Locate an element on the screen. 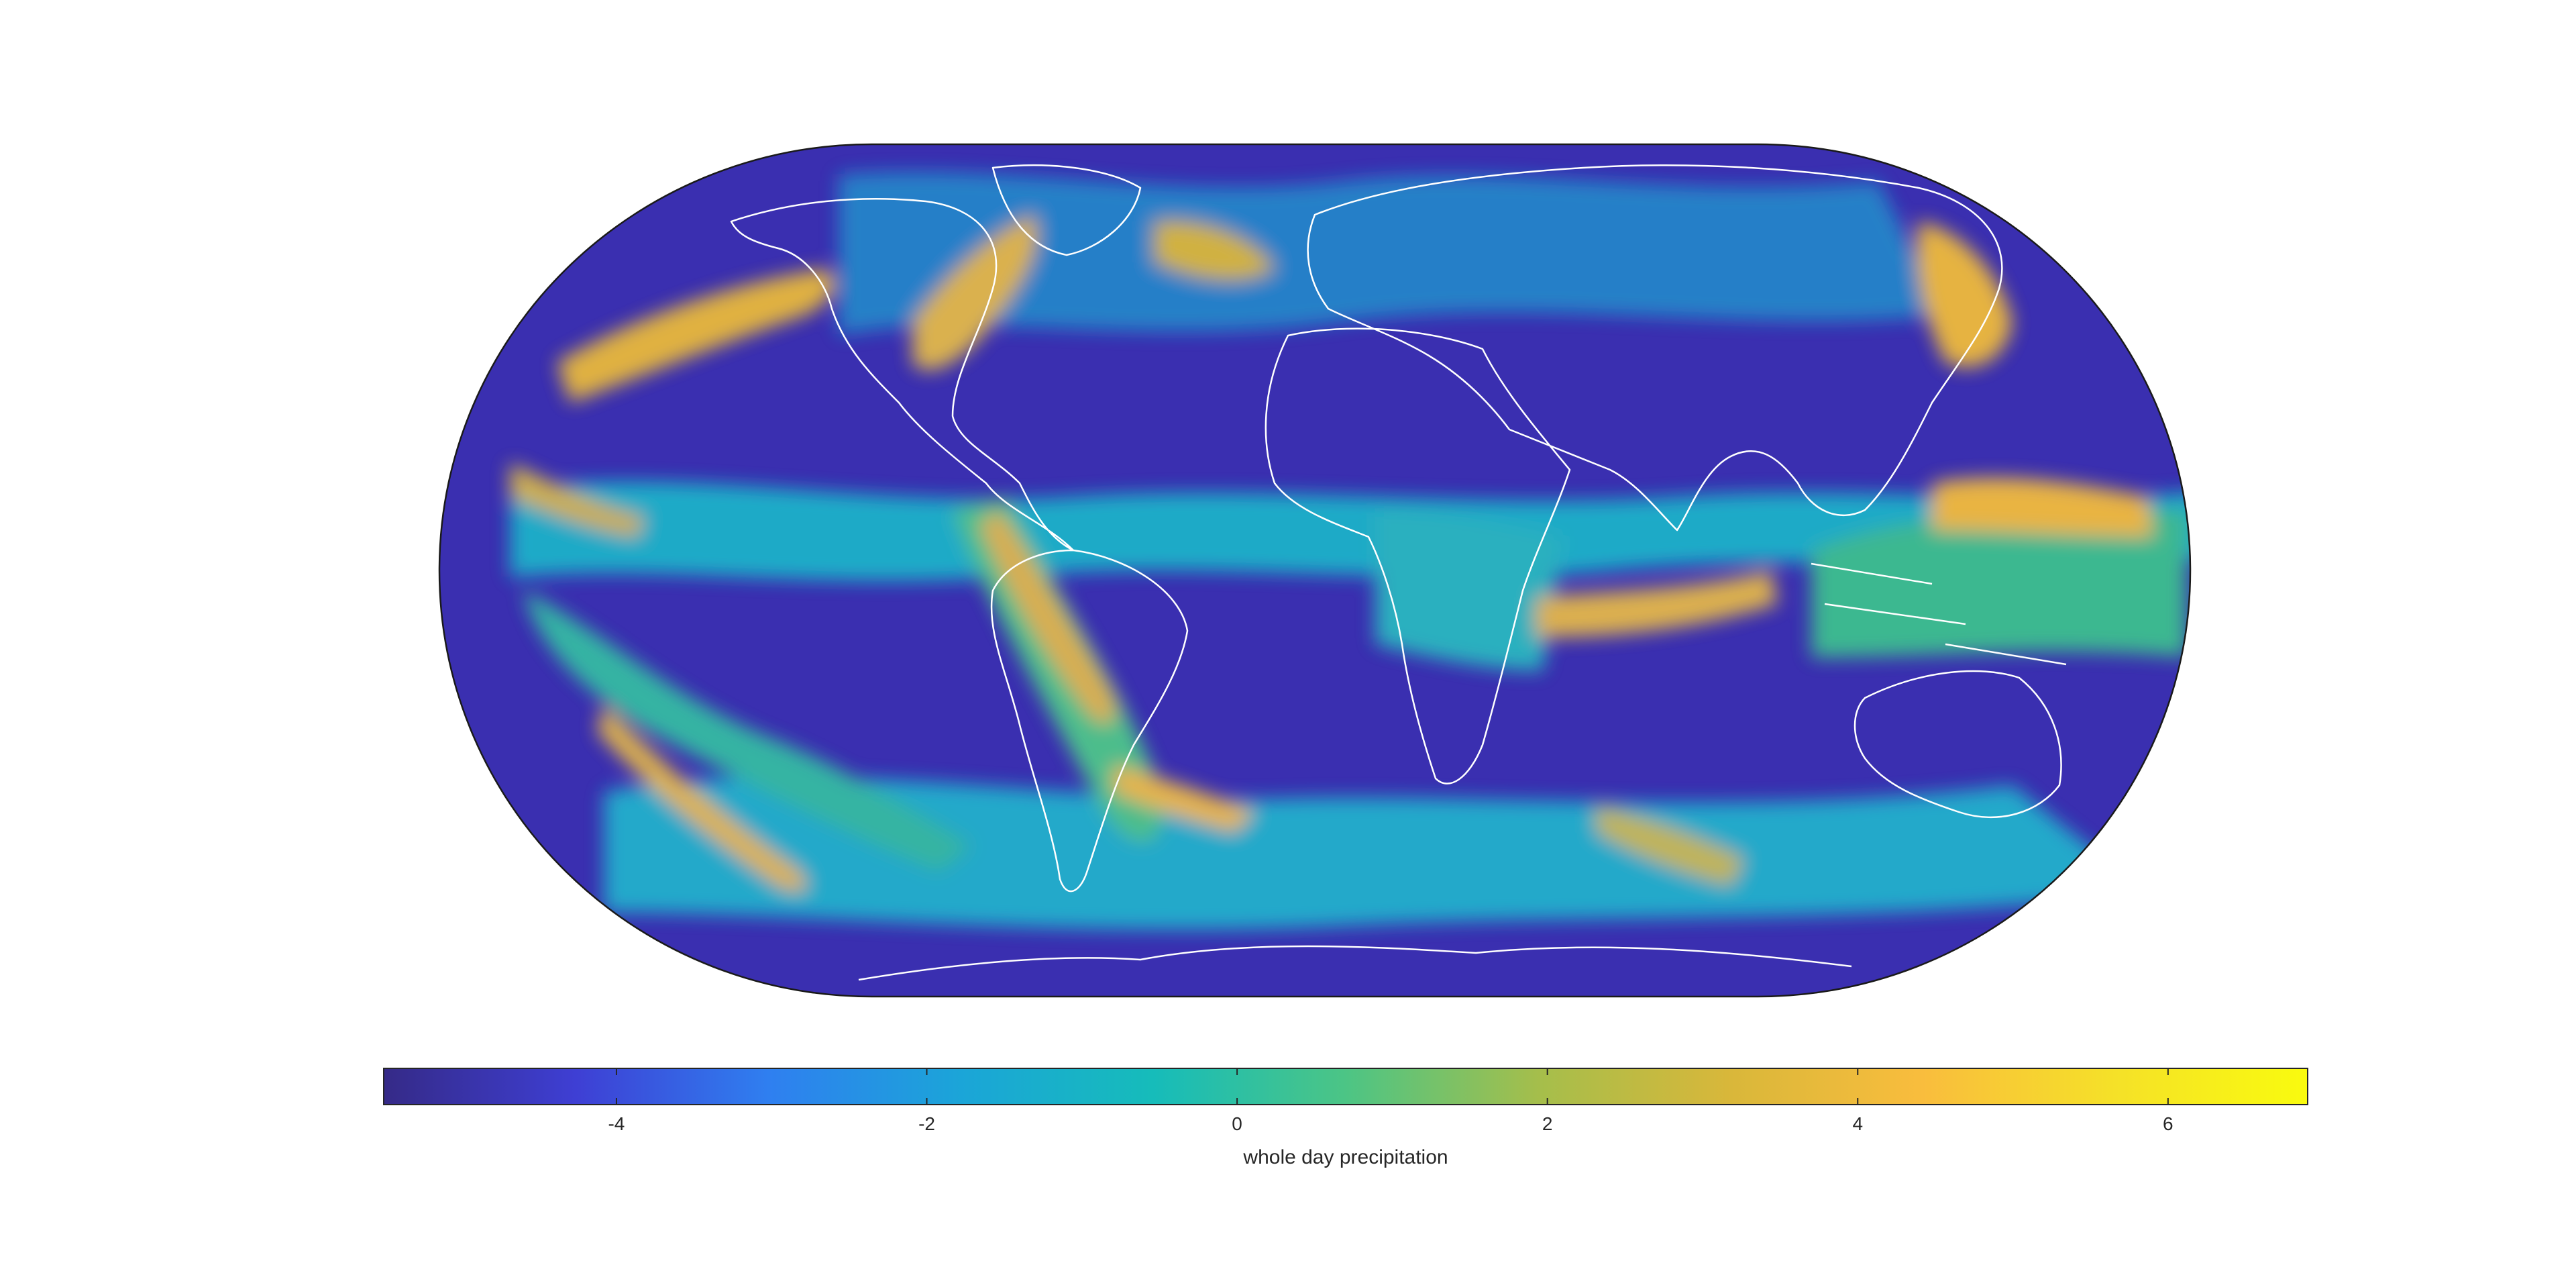  colorbar-tick-label: 6 is located at coordinates (2168, 1123).